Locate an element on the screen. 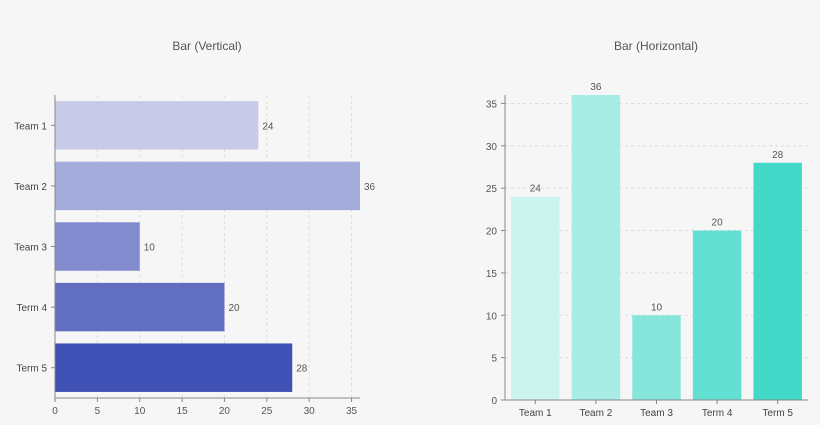 Image resolution: width=820 pixels, height=425 pixels. left-chart-title: Bar (Vertical) is located at coordinates (206, 46).